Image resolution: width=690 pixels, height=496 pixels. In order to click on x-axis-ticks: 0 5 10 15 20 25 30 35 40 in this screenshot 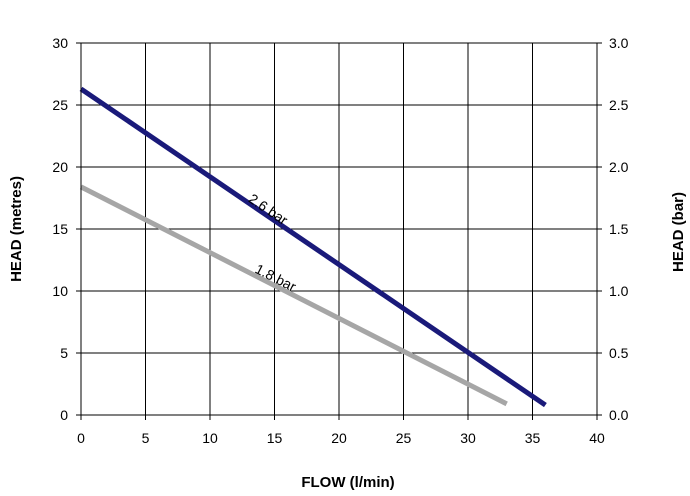, I will do `click(341, 430)`.